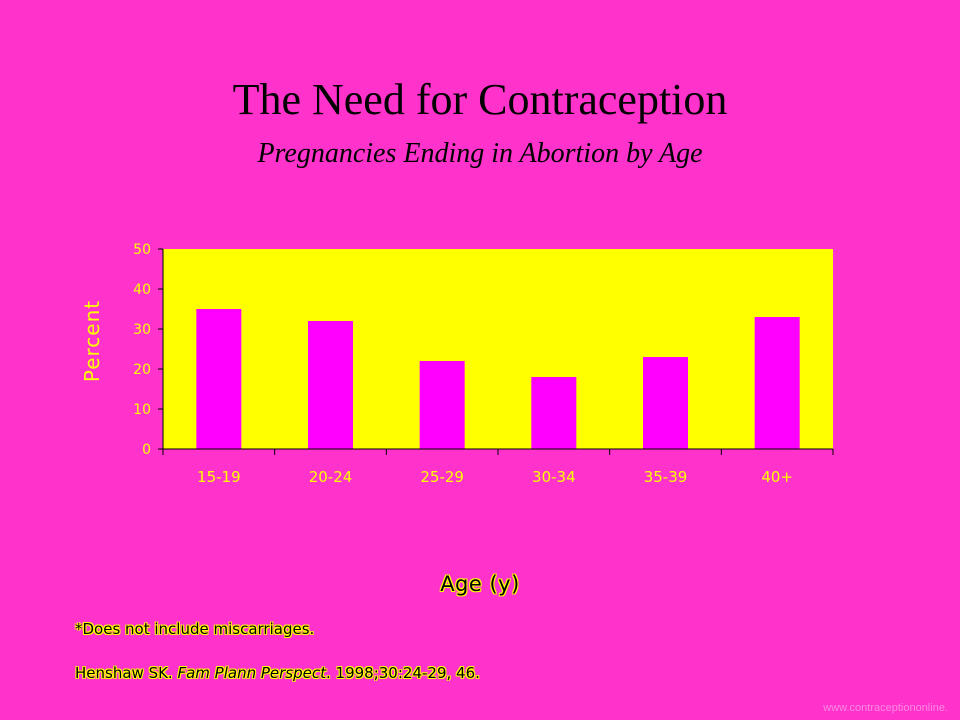 The height and width of the screenshot is (720, 960). I want to click on y-tick-label: 40, so click(142, 290).